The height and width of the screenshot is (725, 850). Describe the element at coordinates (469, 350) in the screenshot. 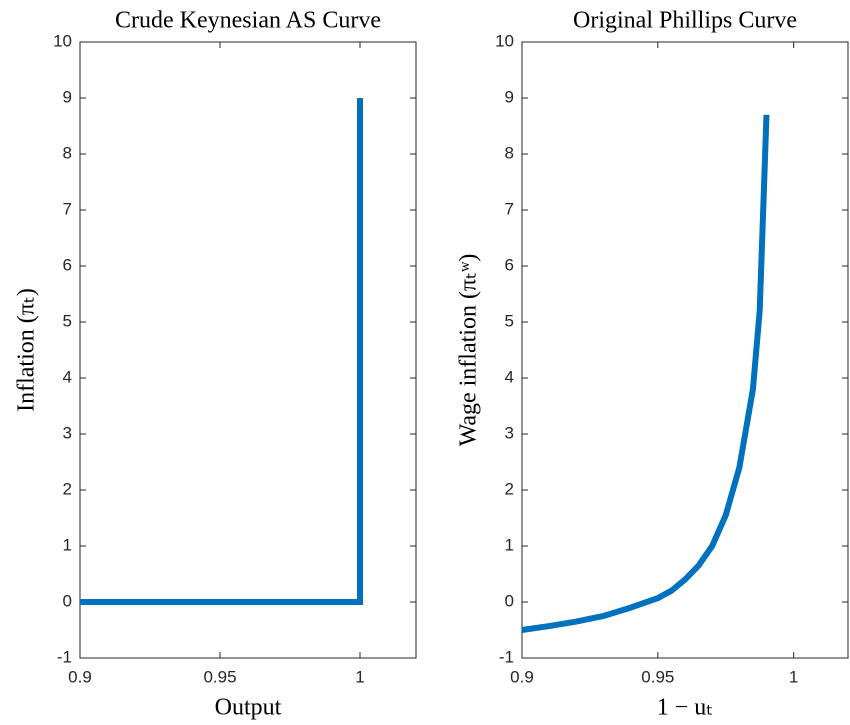

I see `y-axis-label: Wage inflation (πₜʷ)` at that location.